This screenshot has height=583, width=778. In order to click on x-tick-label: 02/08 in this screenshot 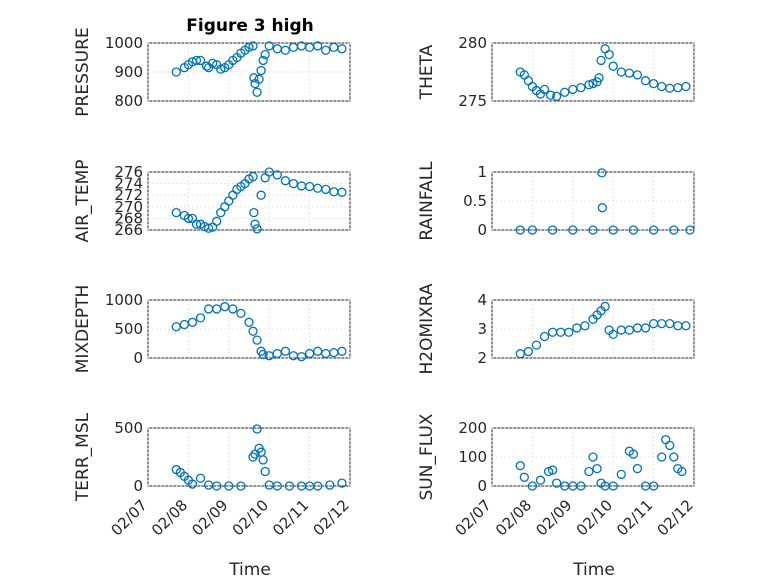, I will do `click(513, 517)`.